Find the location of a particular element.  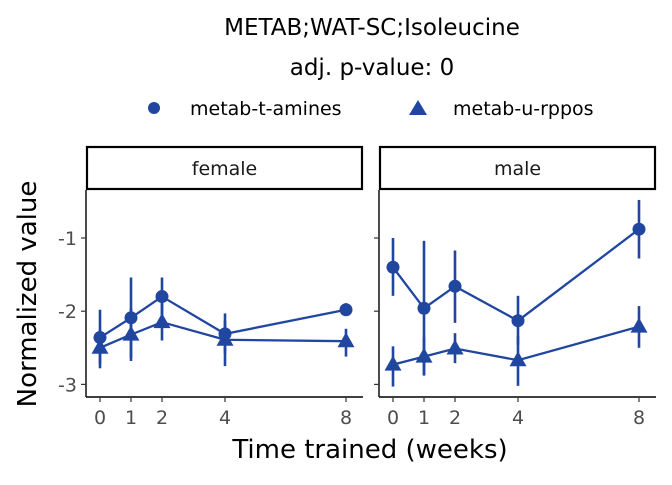

panel-strip-label: female is located at coordinates (225, 169).